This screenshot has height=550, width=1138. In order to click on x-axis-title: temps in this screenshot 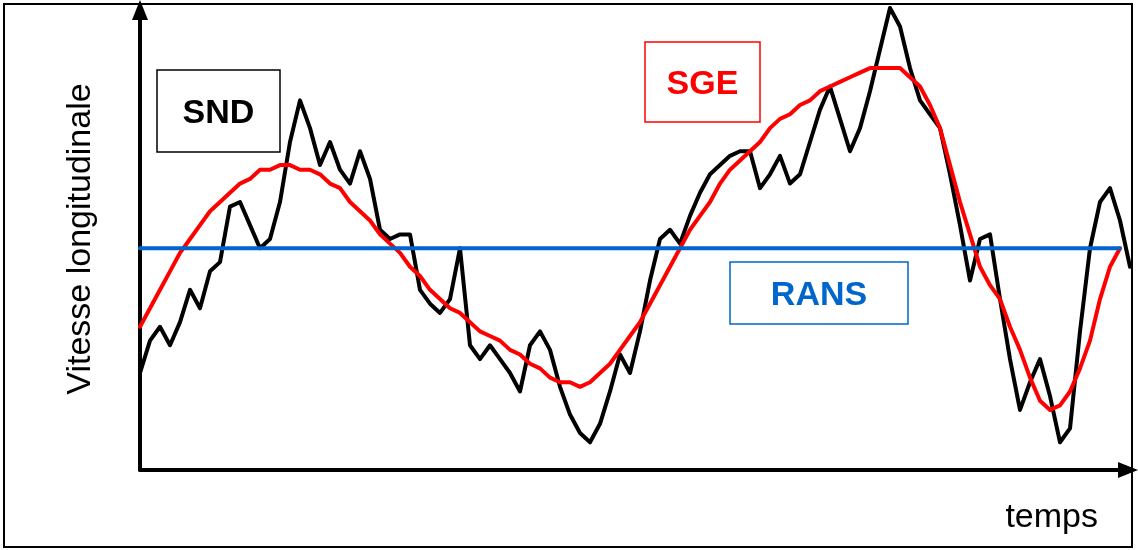, I will do `click(1052, 515)`.